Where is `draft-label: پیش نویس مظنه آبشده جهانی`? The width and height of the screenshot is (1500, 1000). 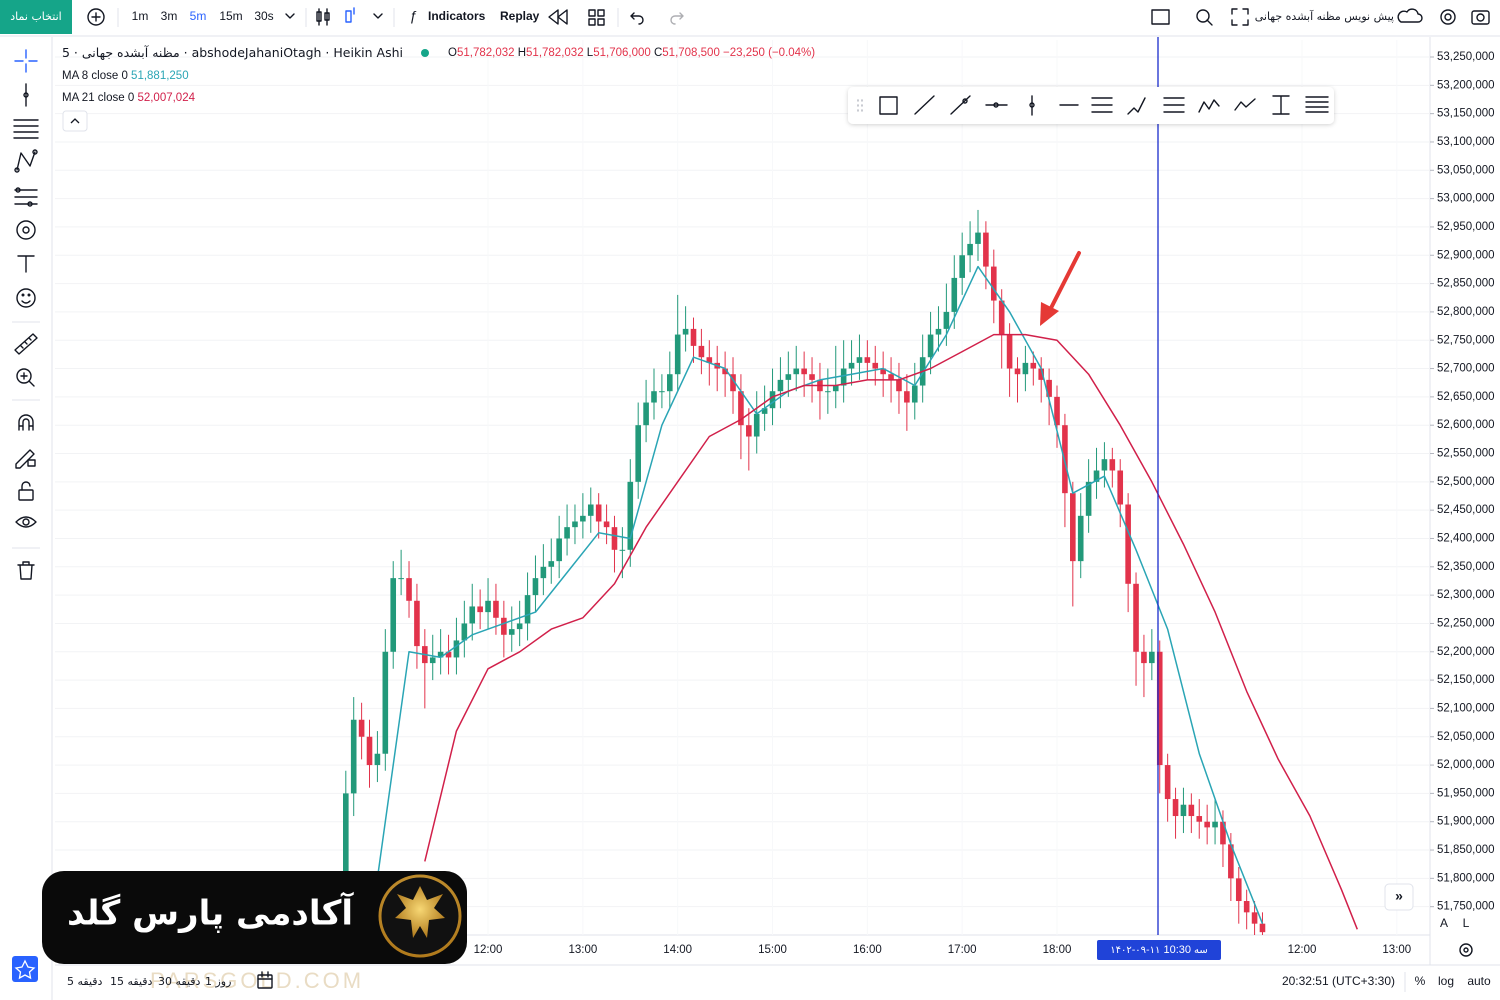 draft-label: پیش نویس مظنه آبشده جهانی is located at coordinates (1324, 16).